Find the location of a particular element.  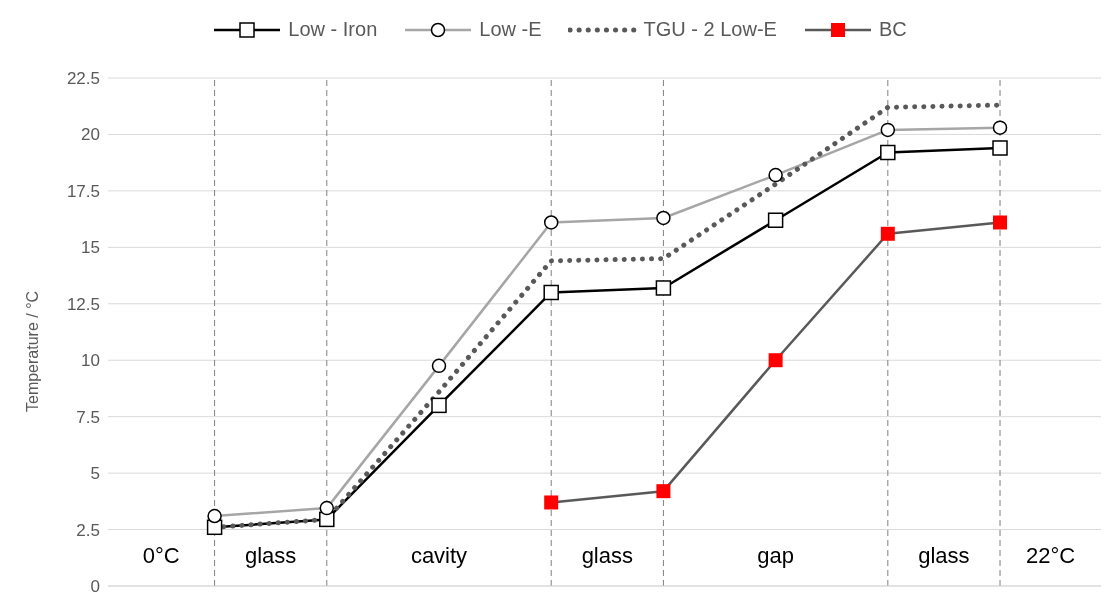

legend-label: TGU - 2 Low-E is located at coordinates (710, 29).